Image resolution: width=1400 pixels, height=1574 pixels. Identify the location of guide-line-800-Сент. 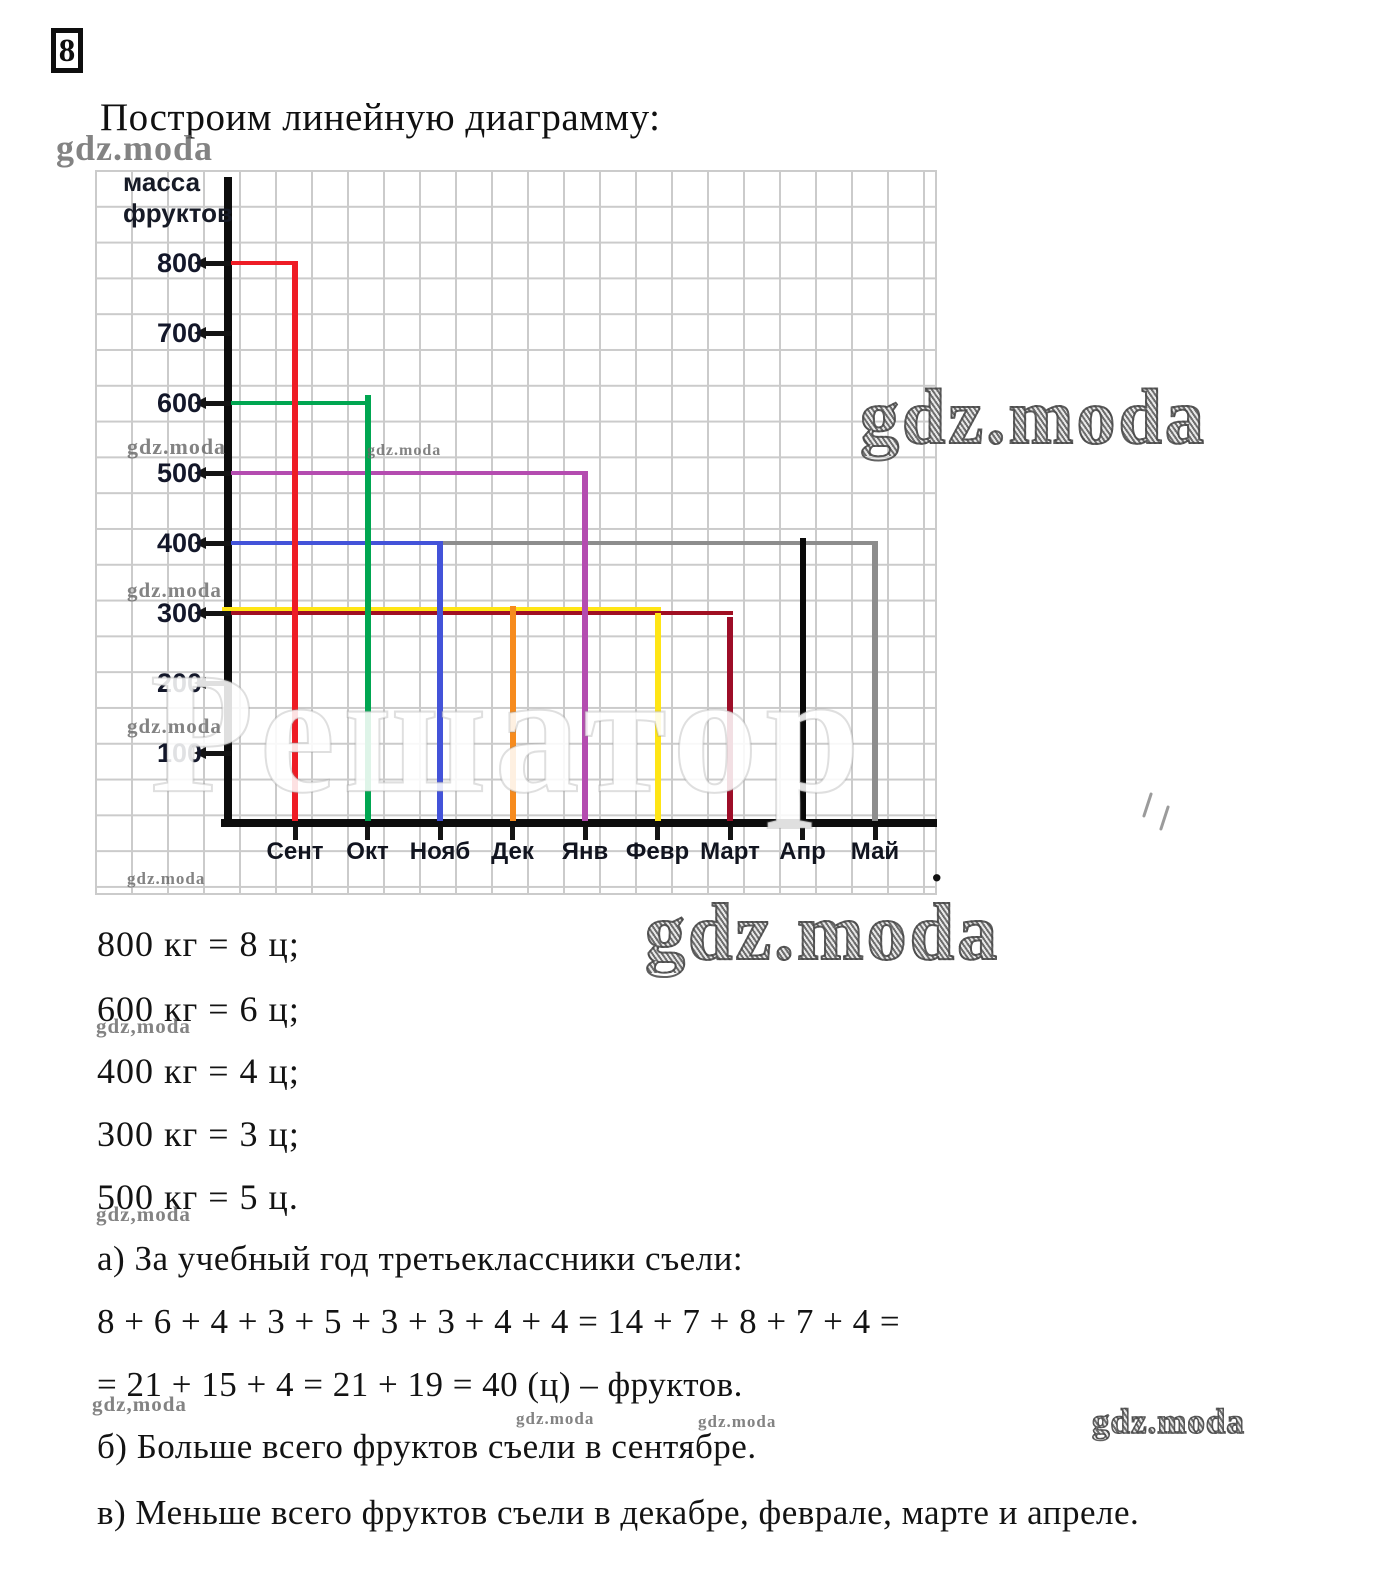
(260, 263).